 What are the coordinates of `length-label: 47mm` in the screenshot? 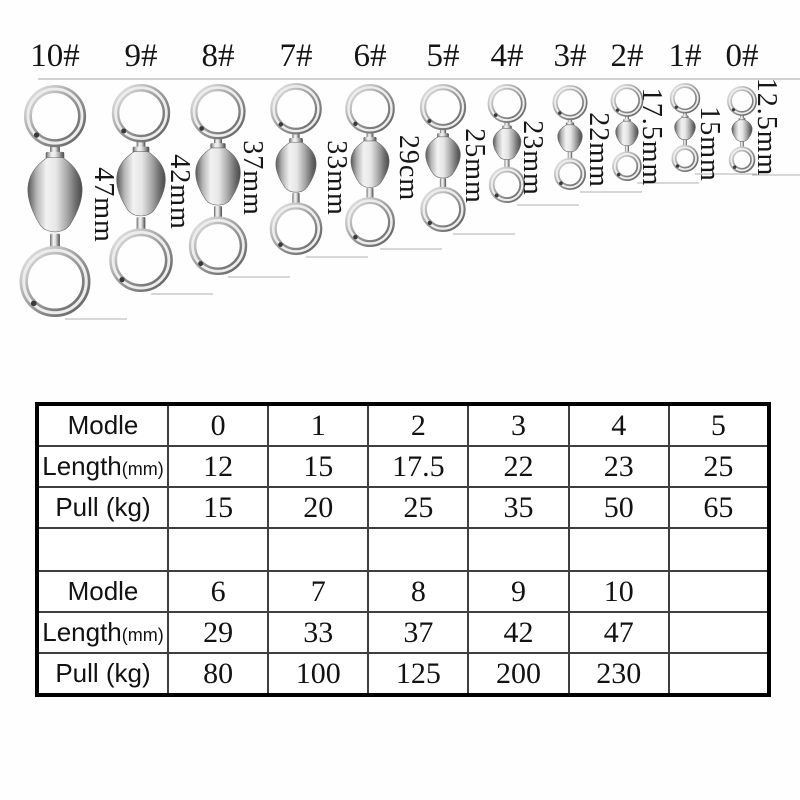 It's located at (103, 205).